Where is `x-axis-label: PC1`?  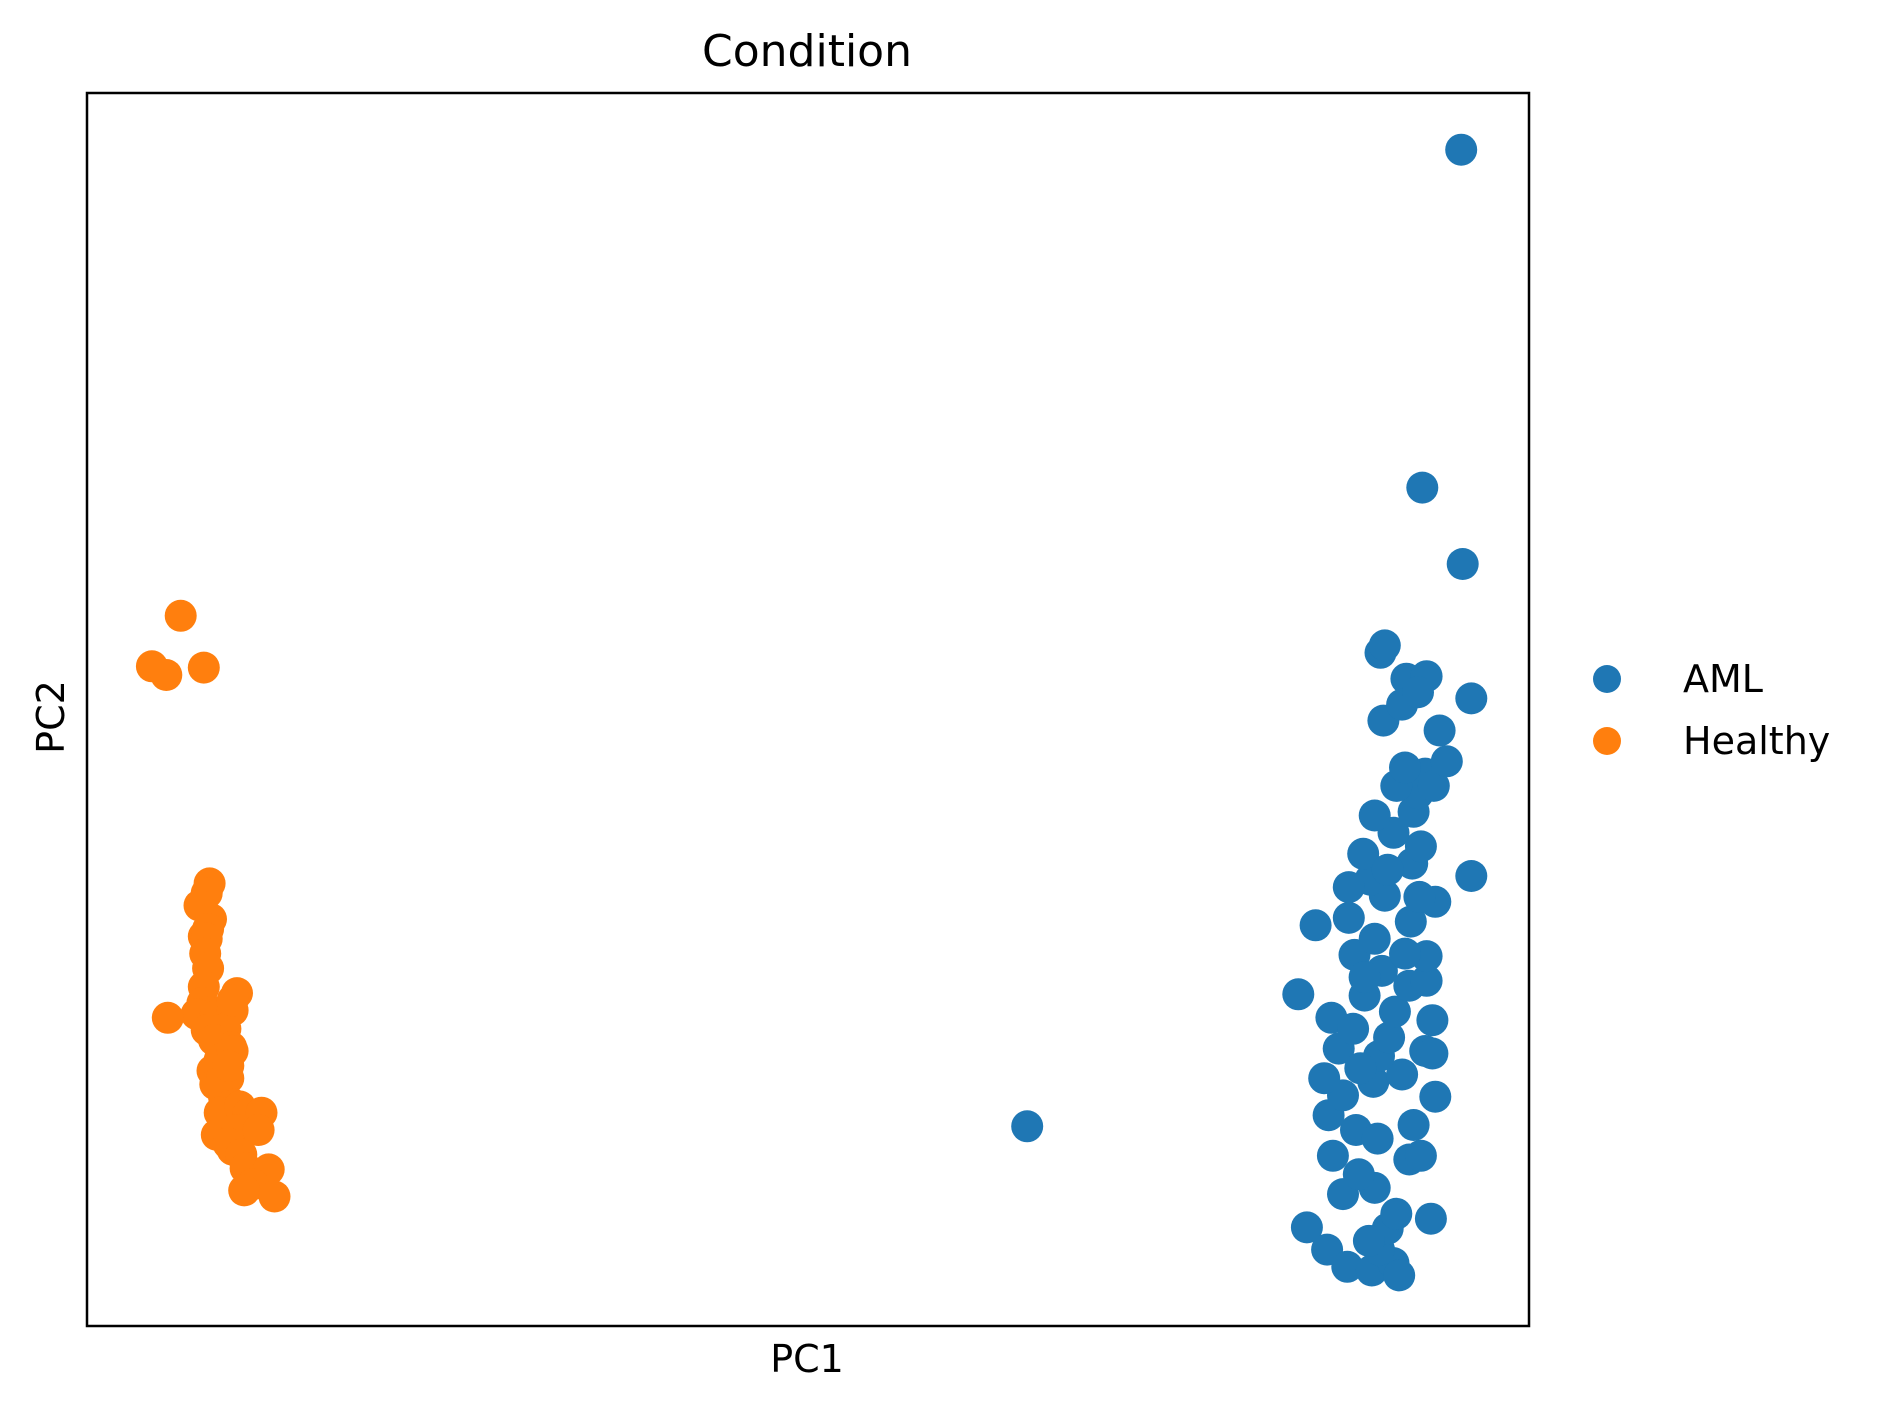 x-axis-label: PC1 is located at coordinates (807, 1359).